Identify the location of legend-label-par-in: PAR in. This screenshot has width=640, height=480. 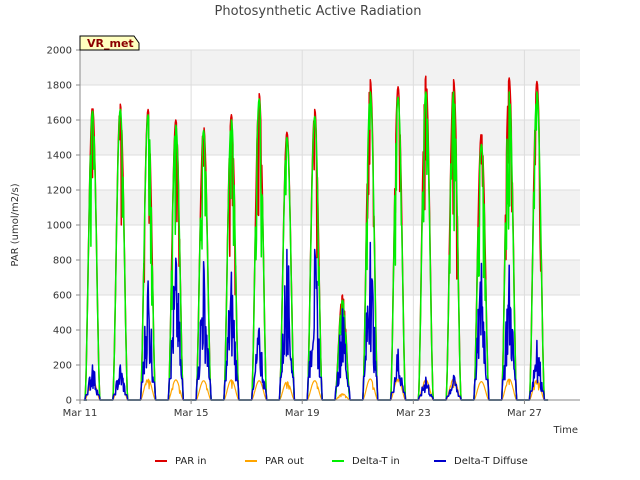
(190, 461).